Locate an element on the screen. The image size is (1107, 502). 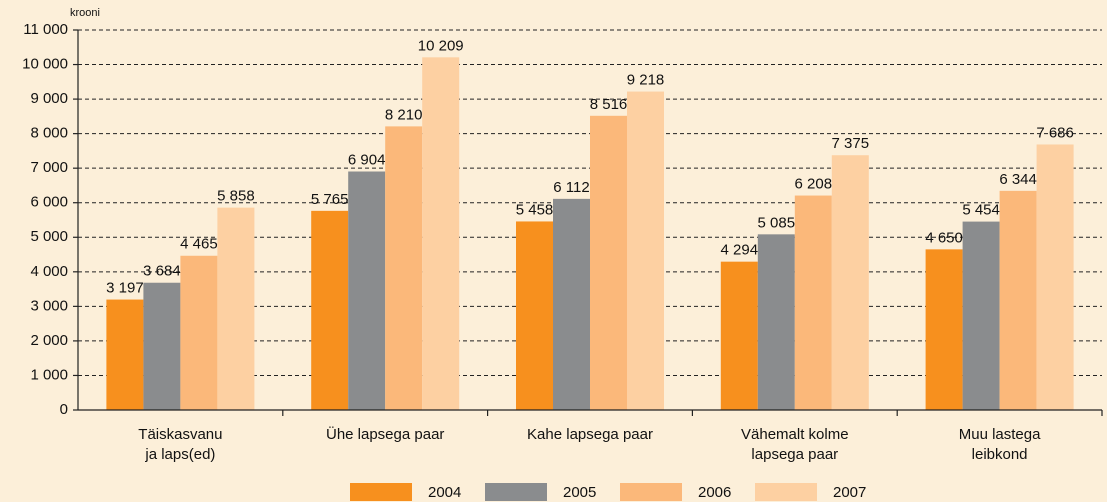
data-label: 5 085 is located at coordinates (777, 222).